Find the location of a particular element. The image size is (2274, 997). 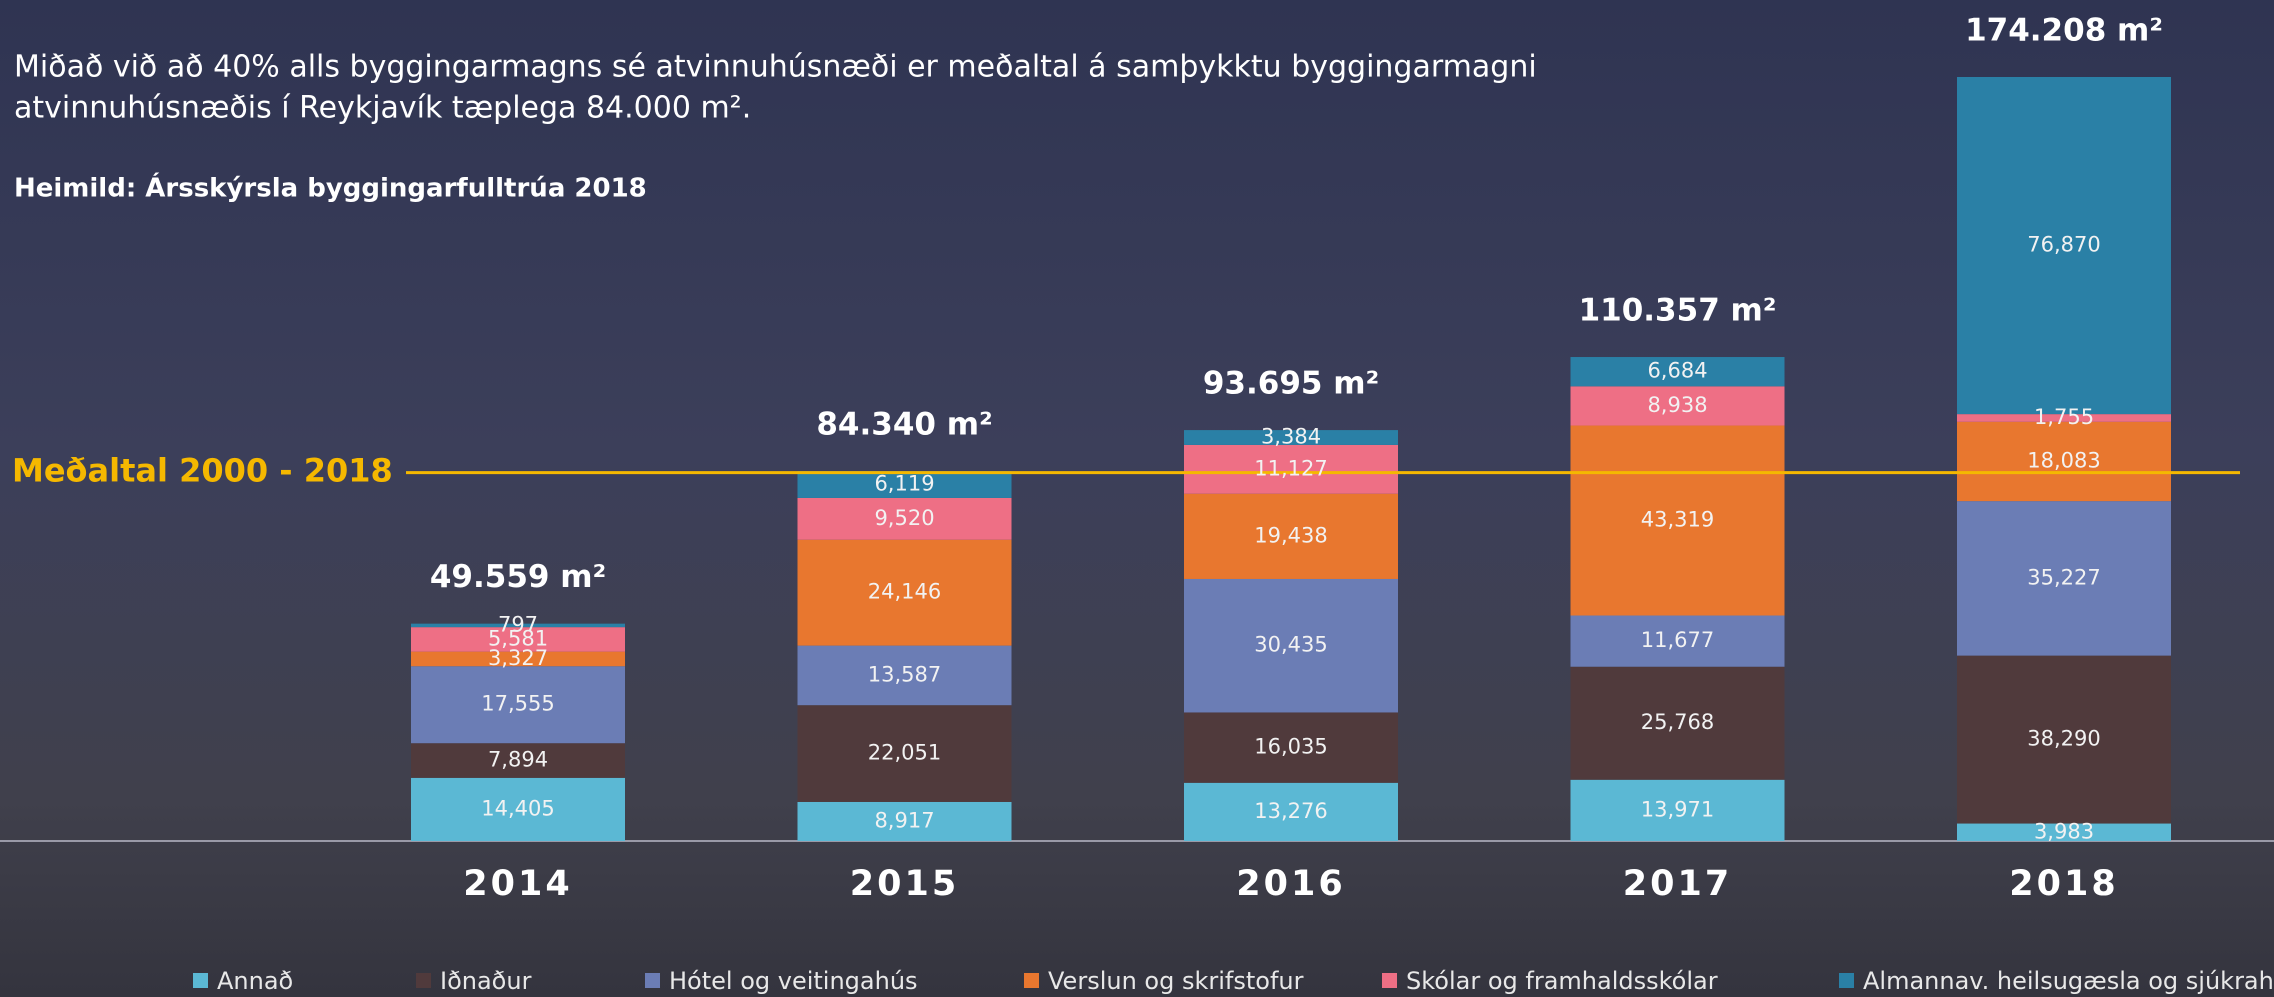

segment-label: 13,971 is located at coordinates (1677, 809).